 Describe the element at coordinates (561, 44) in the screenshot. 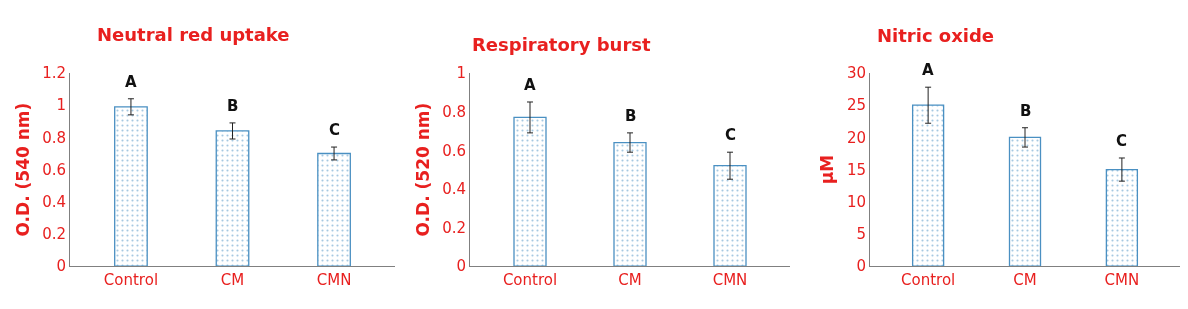

I see `chart-title: Respiratory burst` at that location.